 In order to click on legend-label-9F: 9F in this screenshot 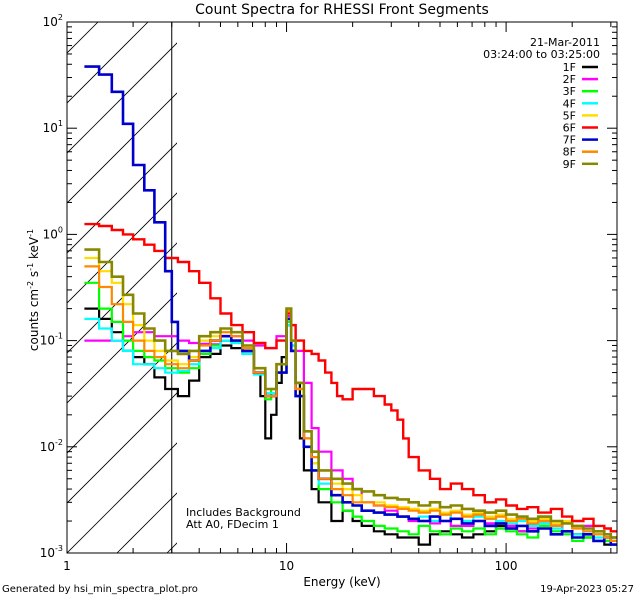, I will do `click(569, 164)`.